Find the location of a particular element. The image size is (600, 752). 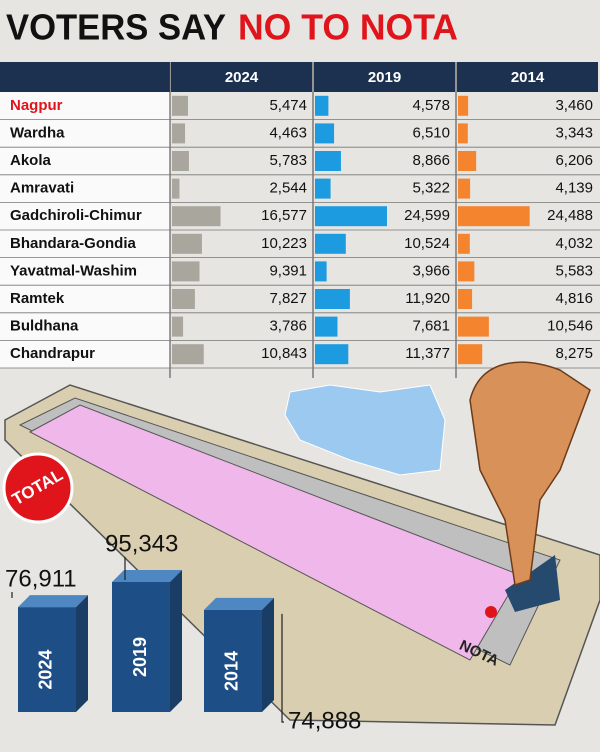

column-category: 2024 is located at coordinates (46, 670).